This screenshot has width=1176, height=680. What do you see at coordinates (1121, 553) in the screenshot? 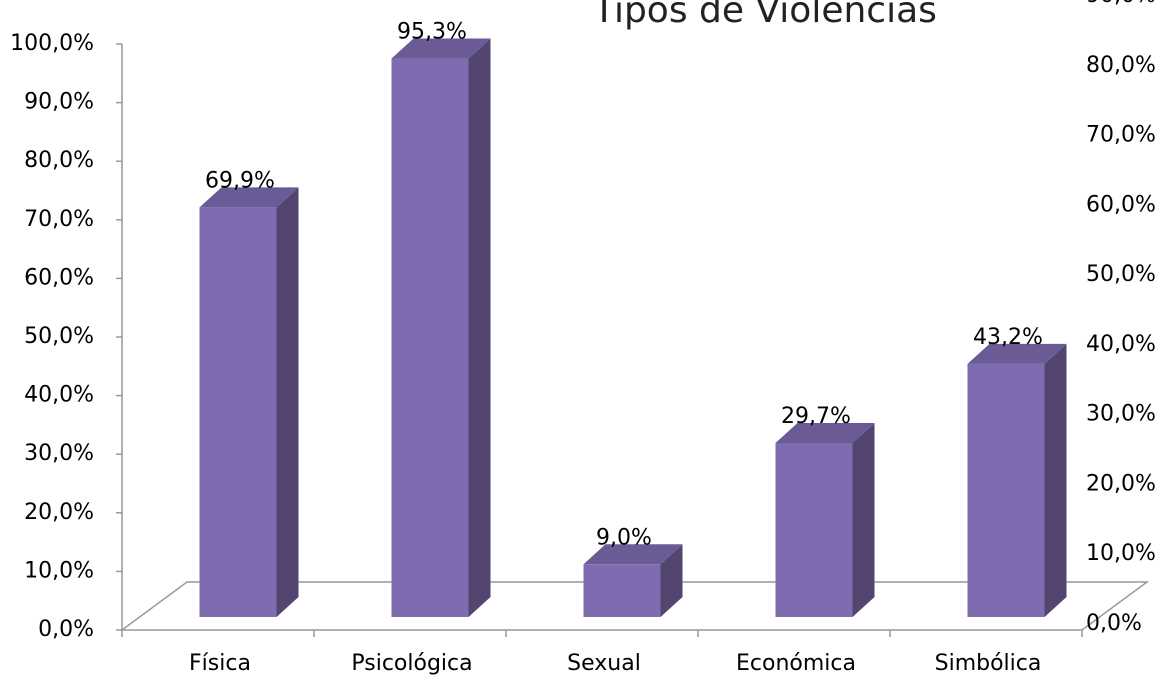
I see `y2-tick-label: 10,0%` at bounding box center [1121, 553].